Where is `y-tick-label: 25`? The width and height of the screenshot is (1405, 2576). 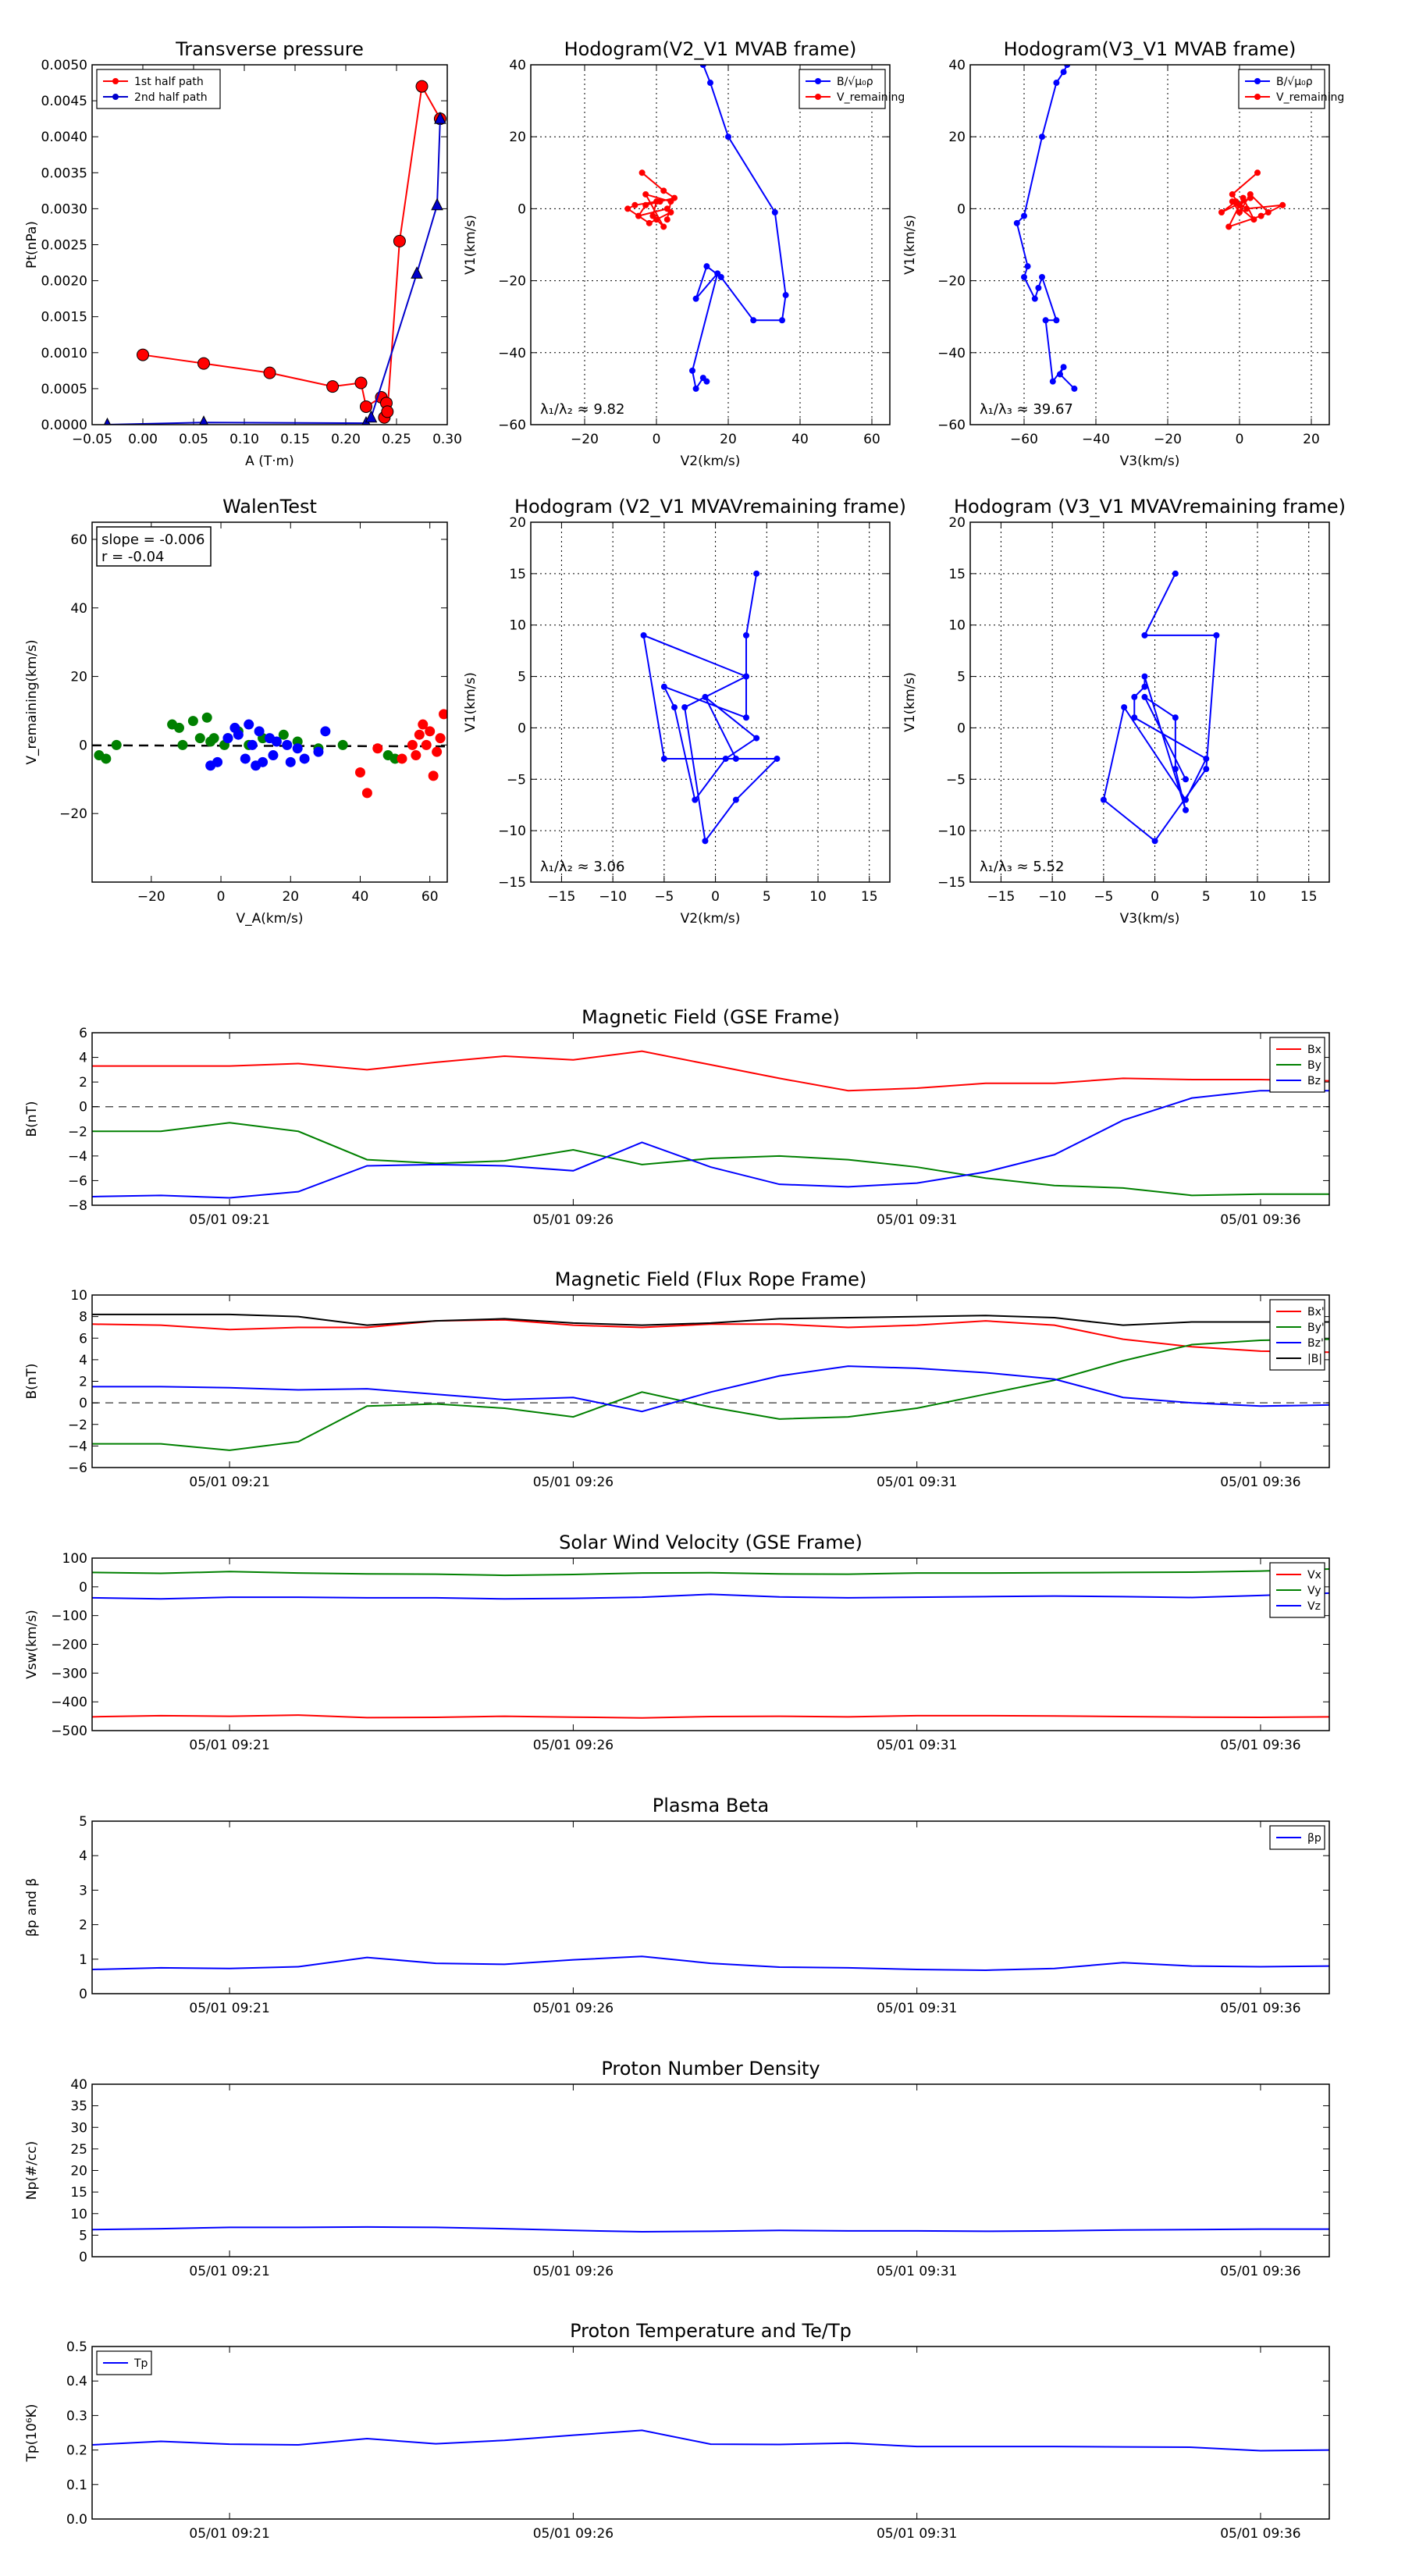 y-tick-label: 25 is located at coordinates (78, 2150).